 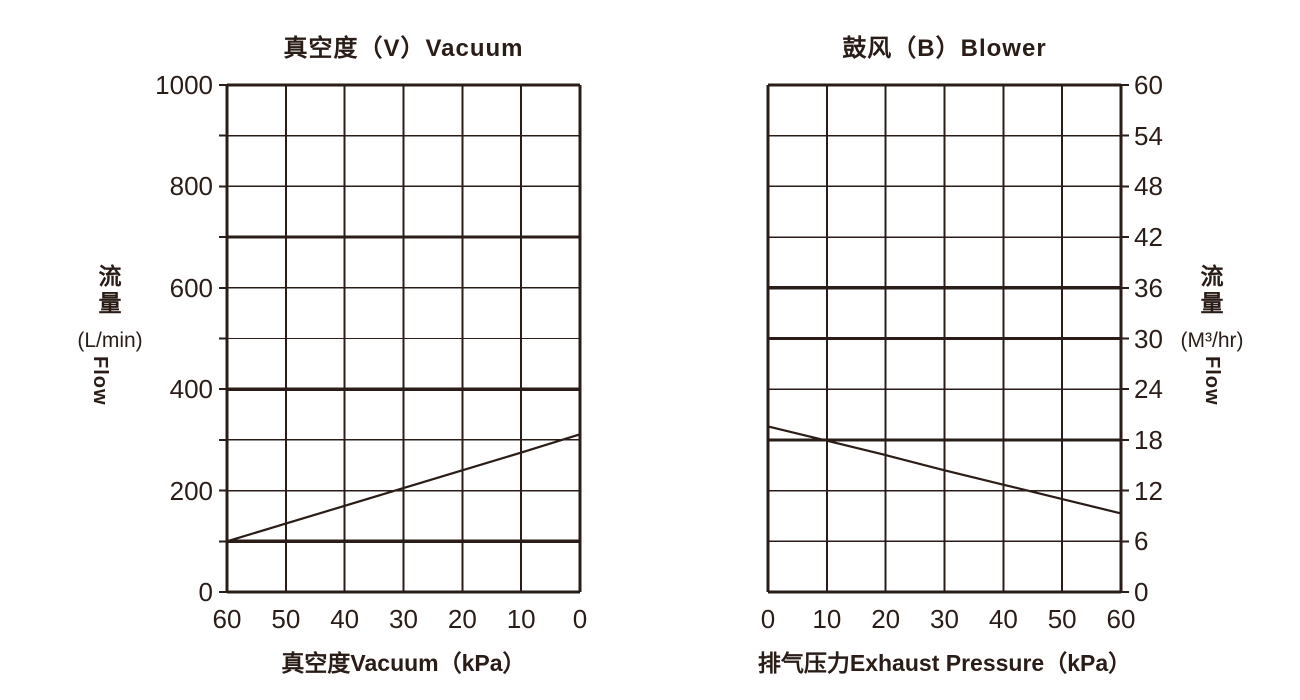 What do you see at coordinates (1148, 287) in the screenshot?
I see `y-tick-label: 36` at bounding box center [1148, 287].